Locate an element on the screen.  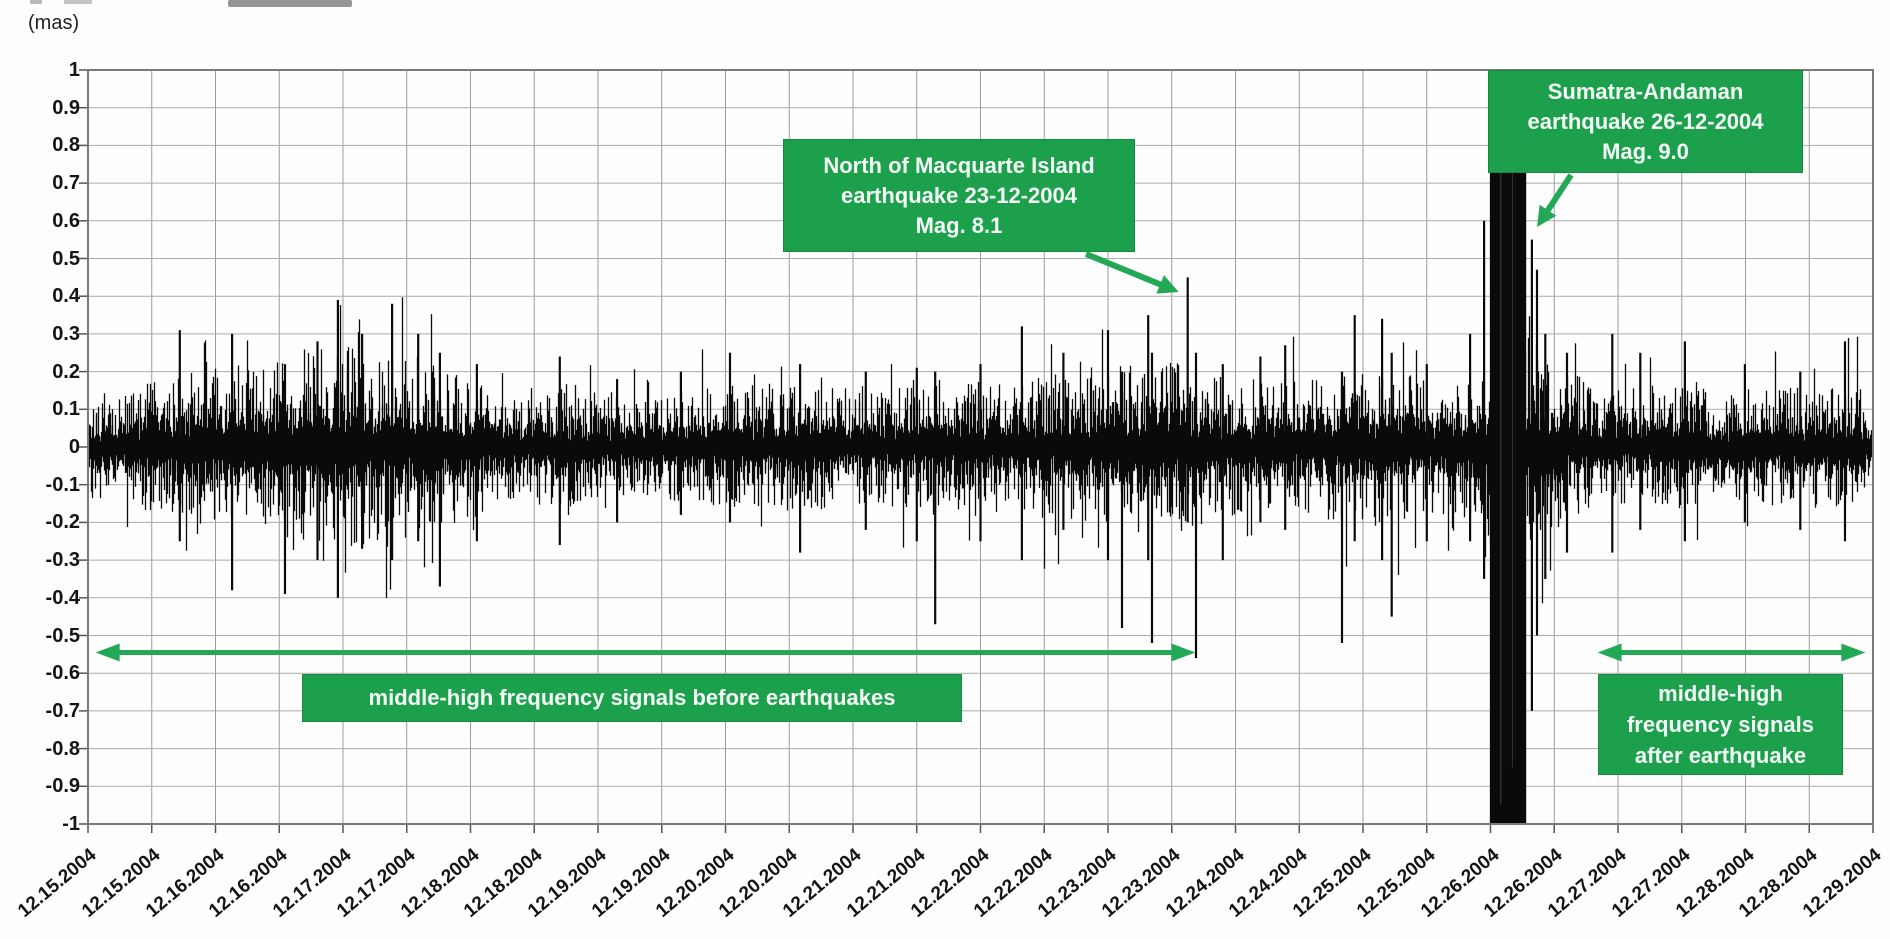
y-tick-label: 0.8 is located at coordinates (66, 145).